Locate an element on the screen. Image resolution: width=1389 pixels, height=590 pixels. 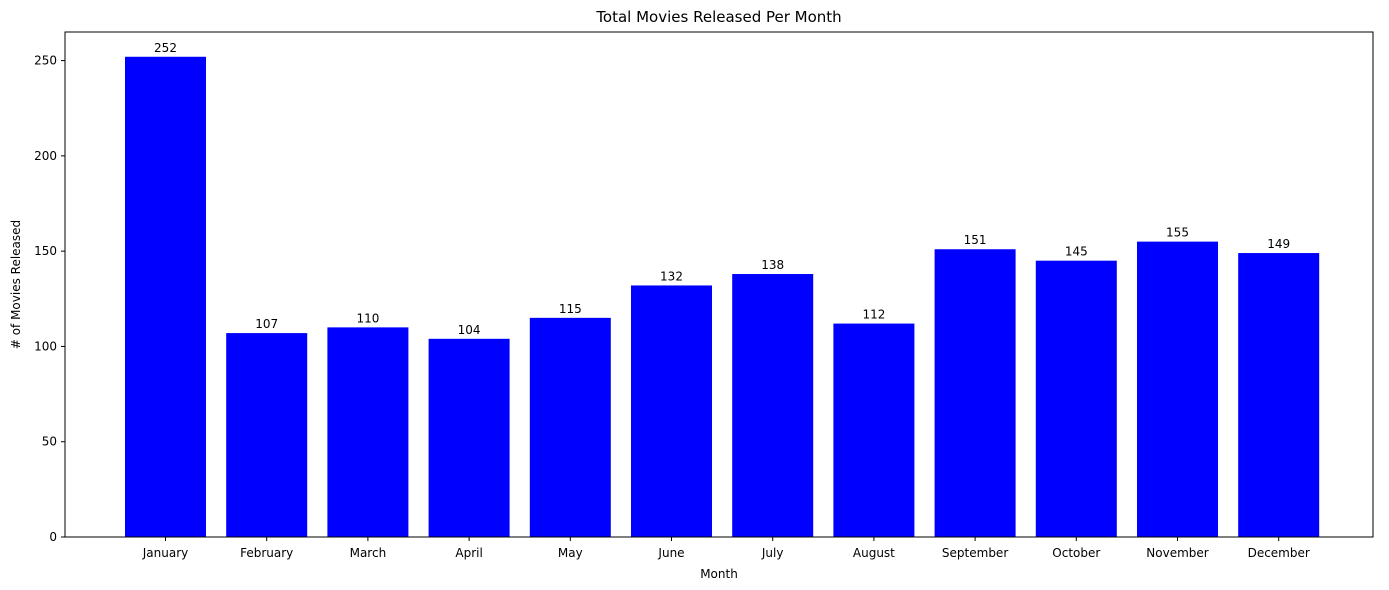
bar-october is located at coordinates (1076, 398).